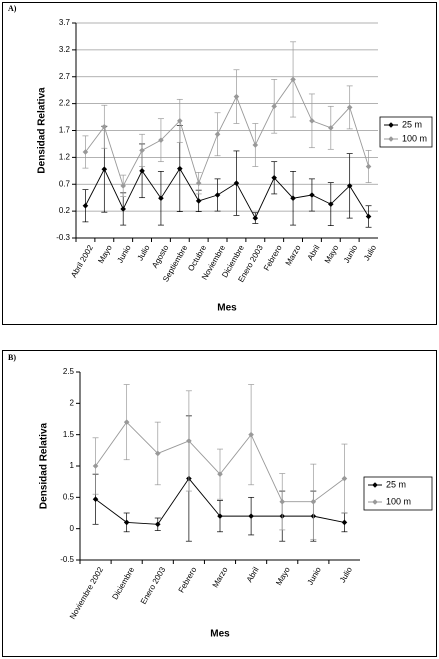  What do you see at coordinates (63, 237) in the screenshot?
I see `y-tick-label: -0.3` at bounding box center [63, 237].